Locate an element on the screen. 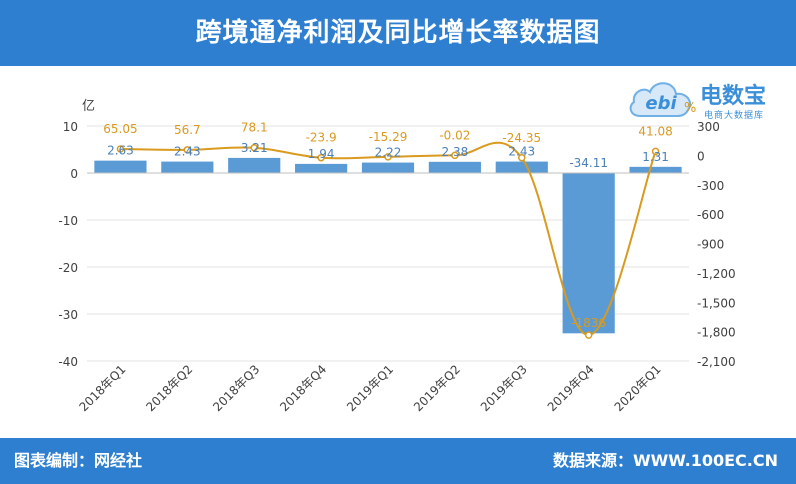 This screenshot has height=484, width=796. x-tick-label: 2018年Q3 is located at coordinates (236, 388).